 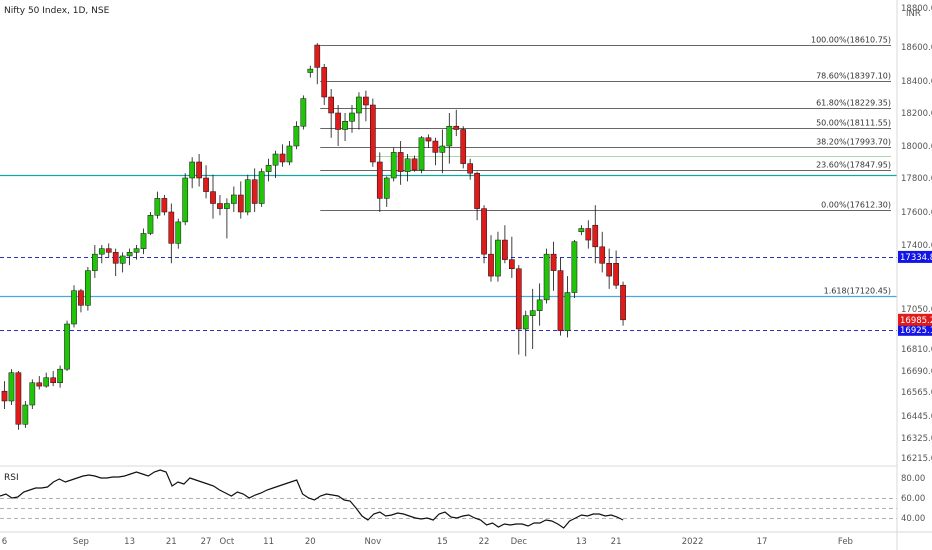 What do you see at coordinates (916, 350) in the screenshot?
I see `price-tick-label: 16810.00` at bounding box center [916, 350].